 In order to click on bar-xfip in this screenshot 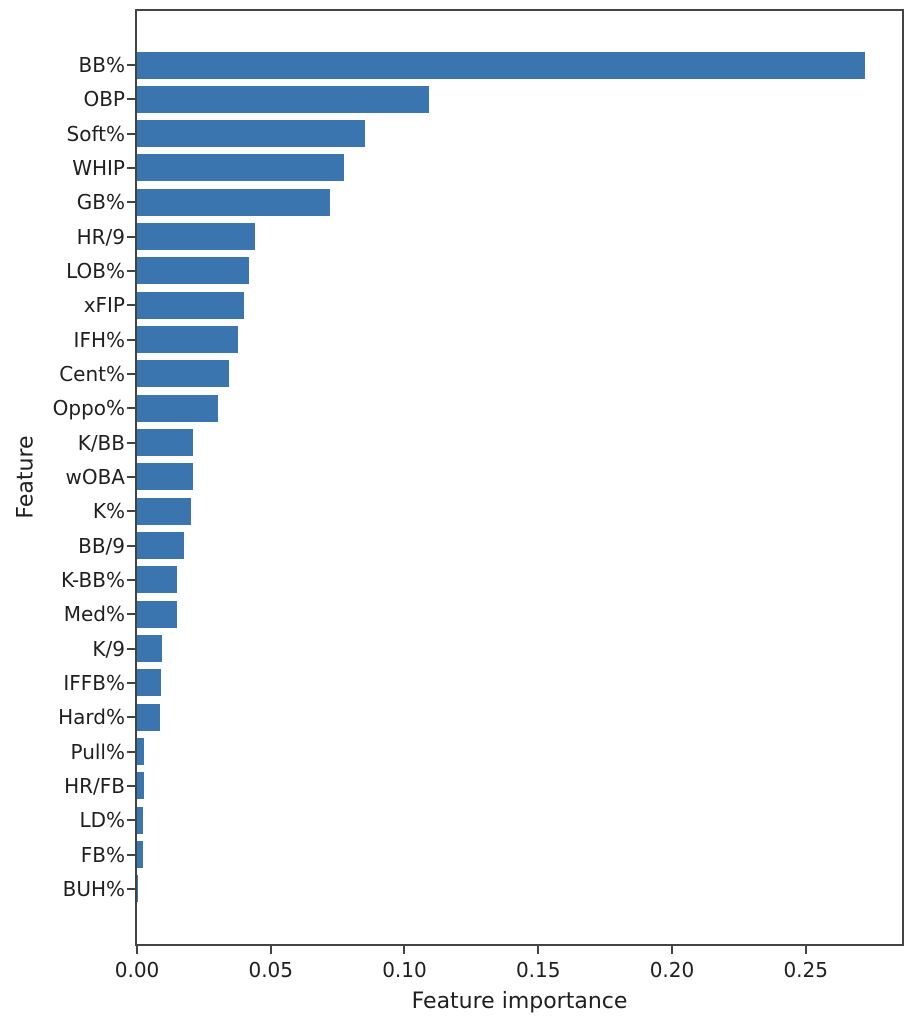, I will do `click(191, 305)`.